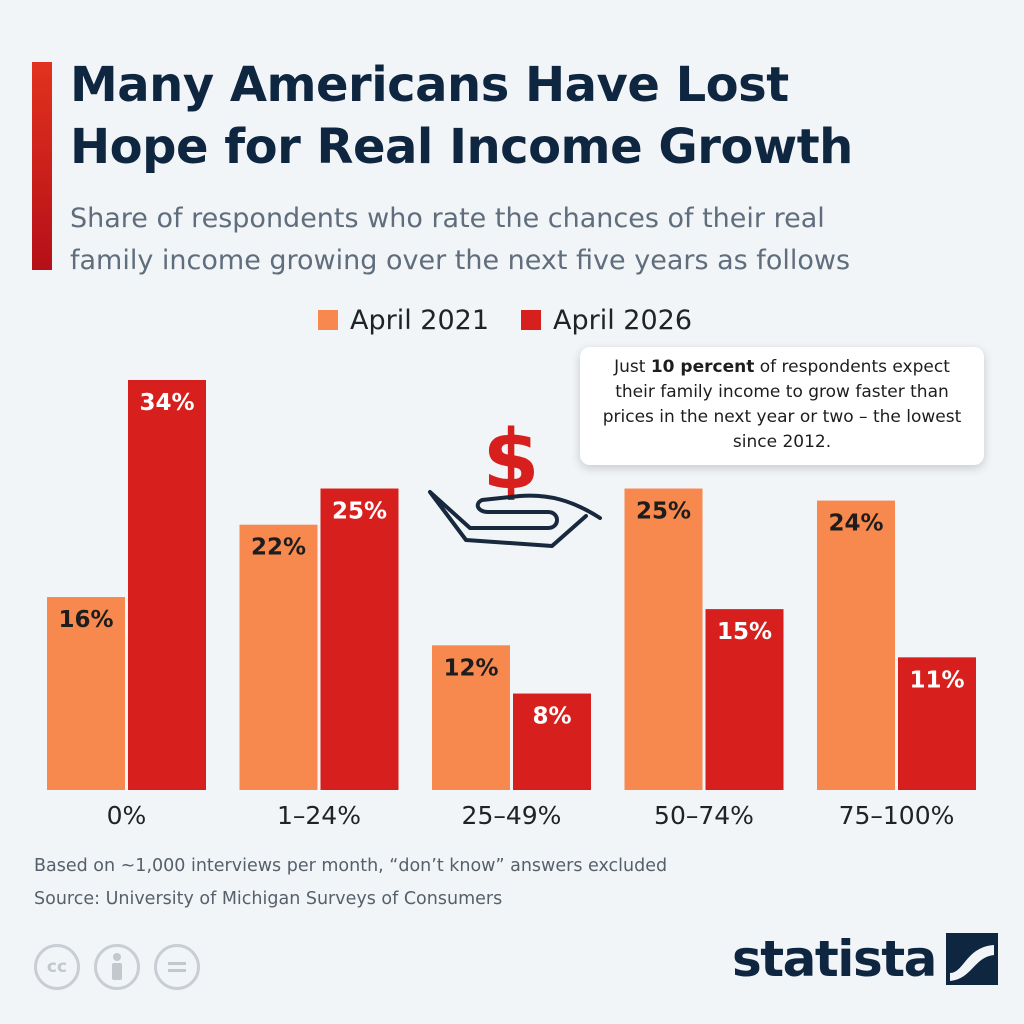 Image resolution: width=1024 pixels, height=1024 pixels. I want to click on no-derivatives-icon, so click(177, 967).